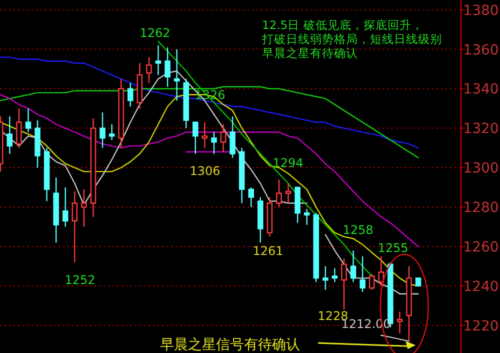 Image resolution: width=500 pixels, height=353 pixels. What do you see at coordinates (351, 39) in the screenshot?
I see `annotation: 打破日线弱势格局，短线日线级别` at bounding box center [351, 39].